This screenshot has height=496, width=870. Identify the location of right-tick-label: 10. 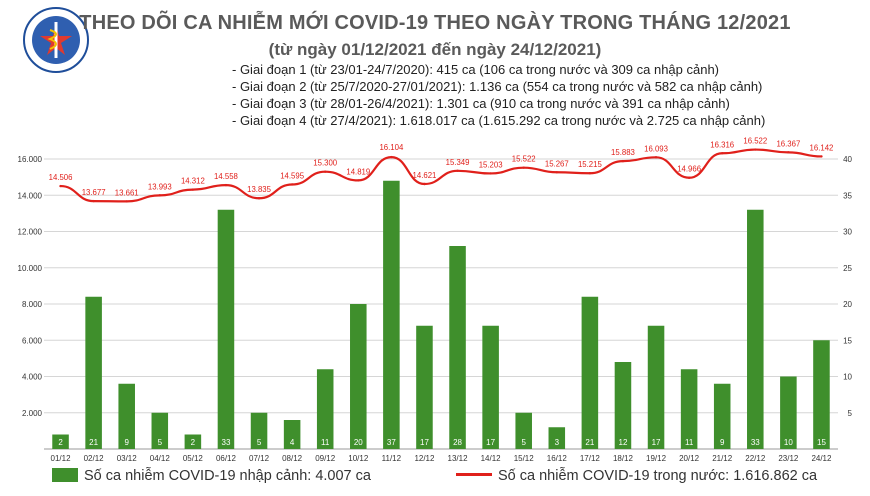
(847, 377).